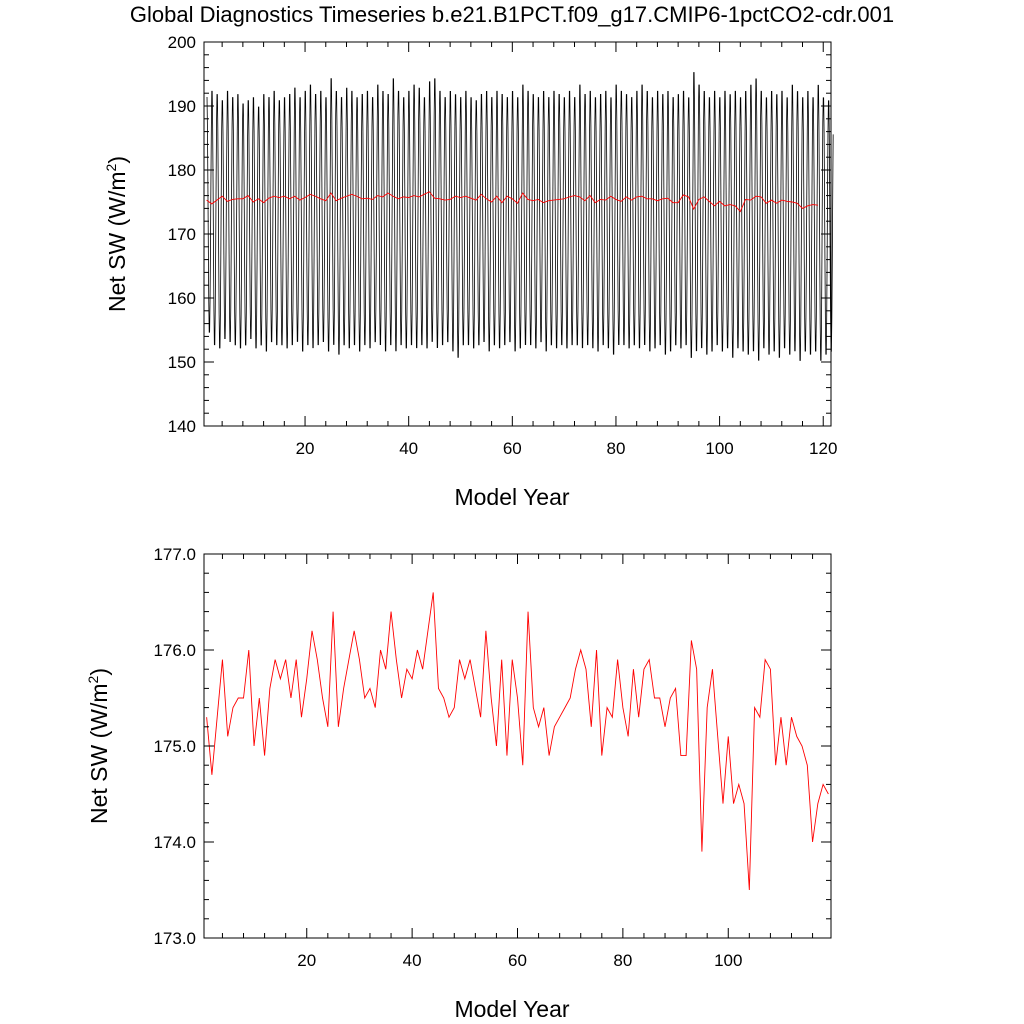  Describe the element at coordinates (408, 448) in the screenshot. I see `top-x-tick-label: 40` at that location.